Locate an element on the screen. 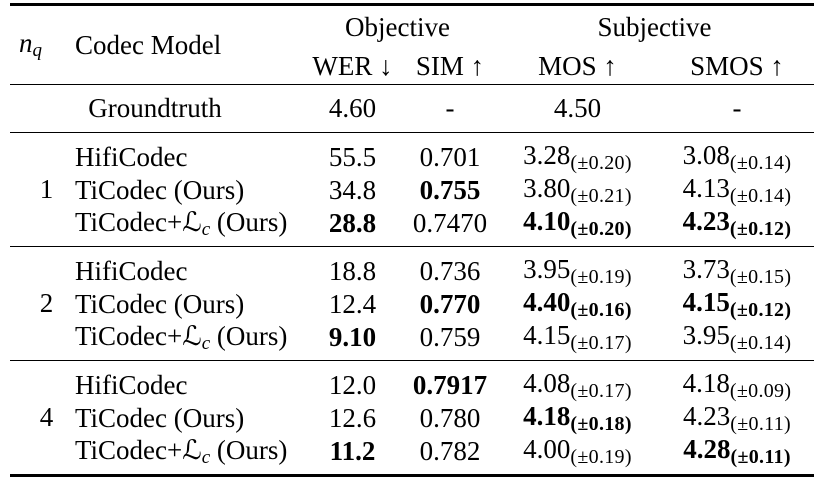  smos-value: 4.23(±0.11) is located at coordinates (737, 418).